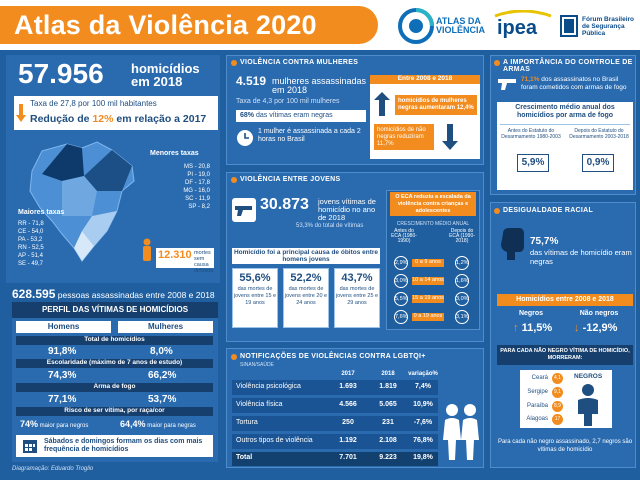 Image resolution: width=640 pixels, height=480 pixels. What do you see at coordinates (30, 446) in the screenshot?
I see `calendar-icon` at bounding box center [30, 446].